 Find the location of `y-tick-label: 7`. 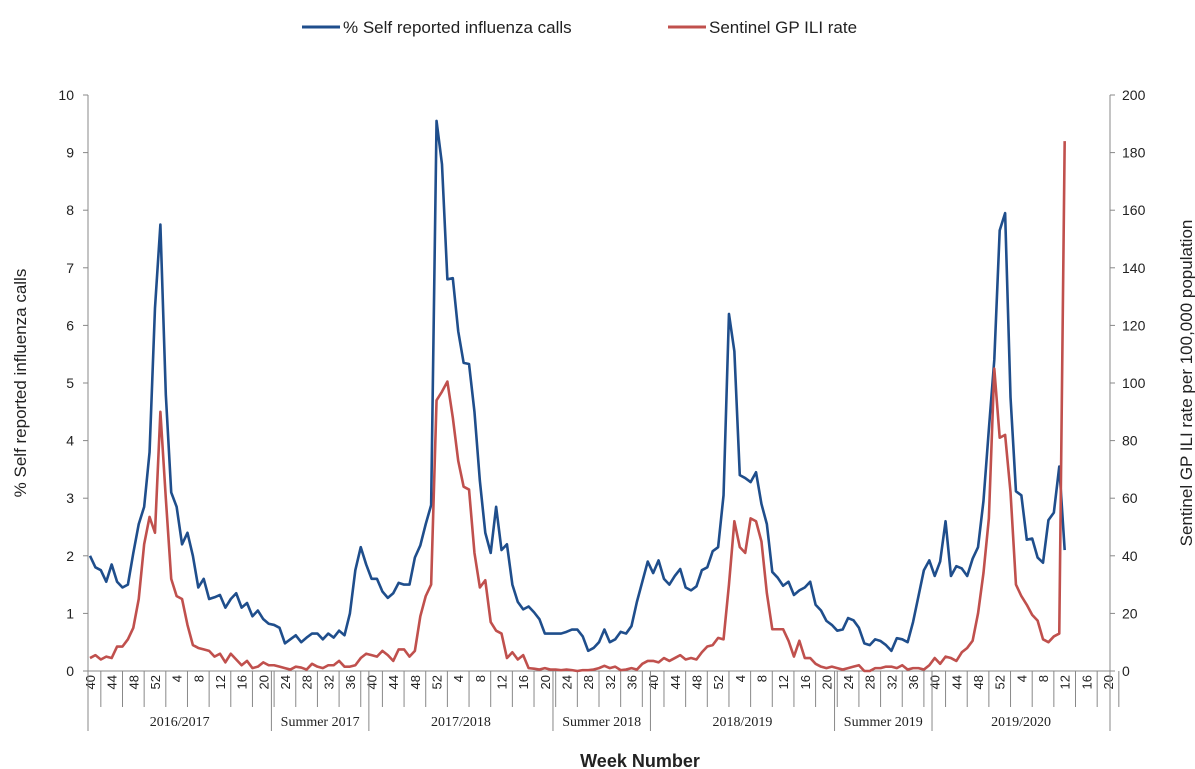

y-tick-label: 7 is located at coordinates (70, 268).